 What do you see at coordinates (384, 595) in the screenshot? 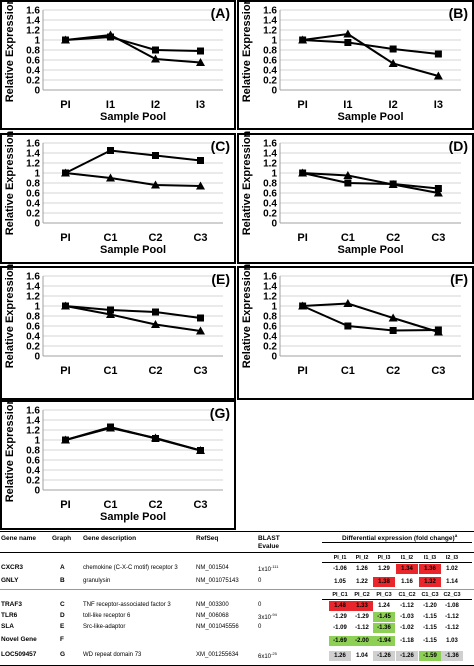
I see `column-header: PI_C3` at bounding box center [384, 595].